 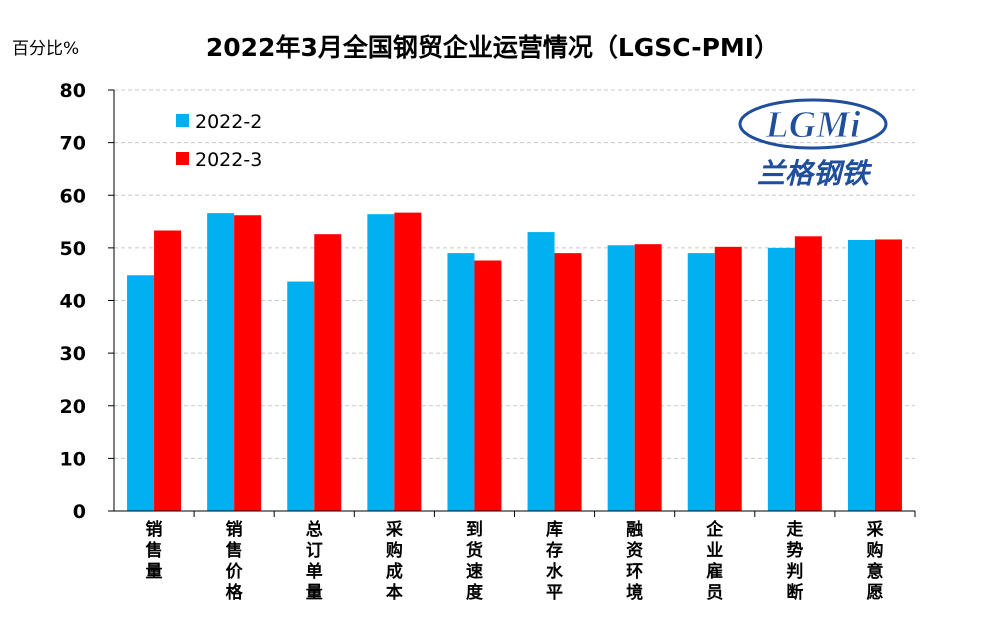 What do you see at coordinates (874, 561) in the screenshot?
I see `x-tick-label: 采购意愿` at bounding box center [874, 561].